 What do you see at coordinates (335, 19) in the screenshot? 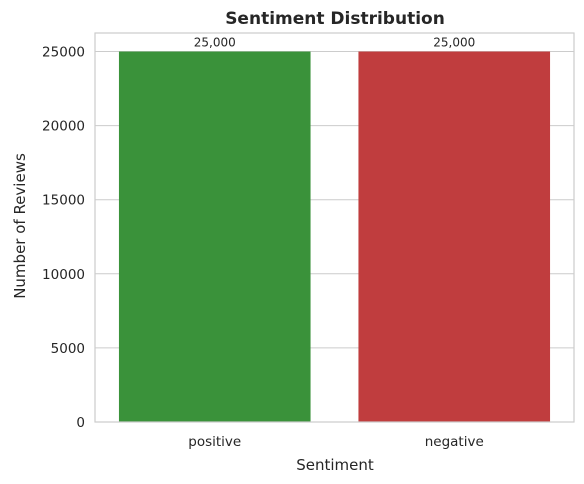
I see `chart-title: Sentiment Distribution` at bounding box center [335, 19].